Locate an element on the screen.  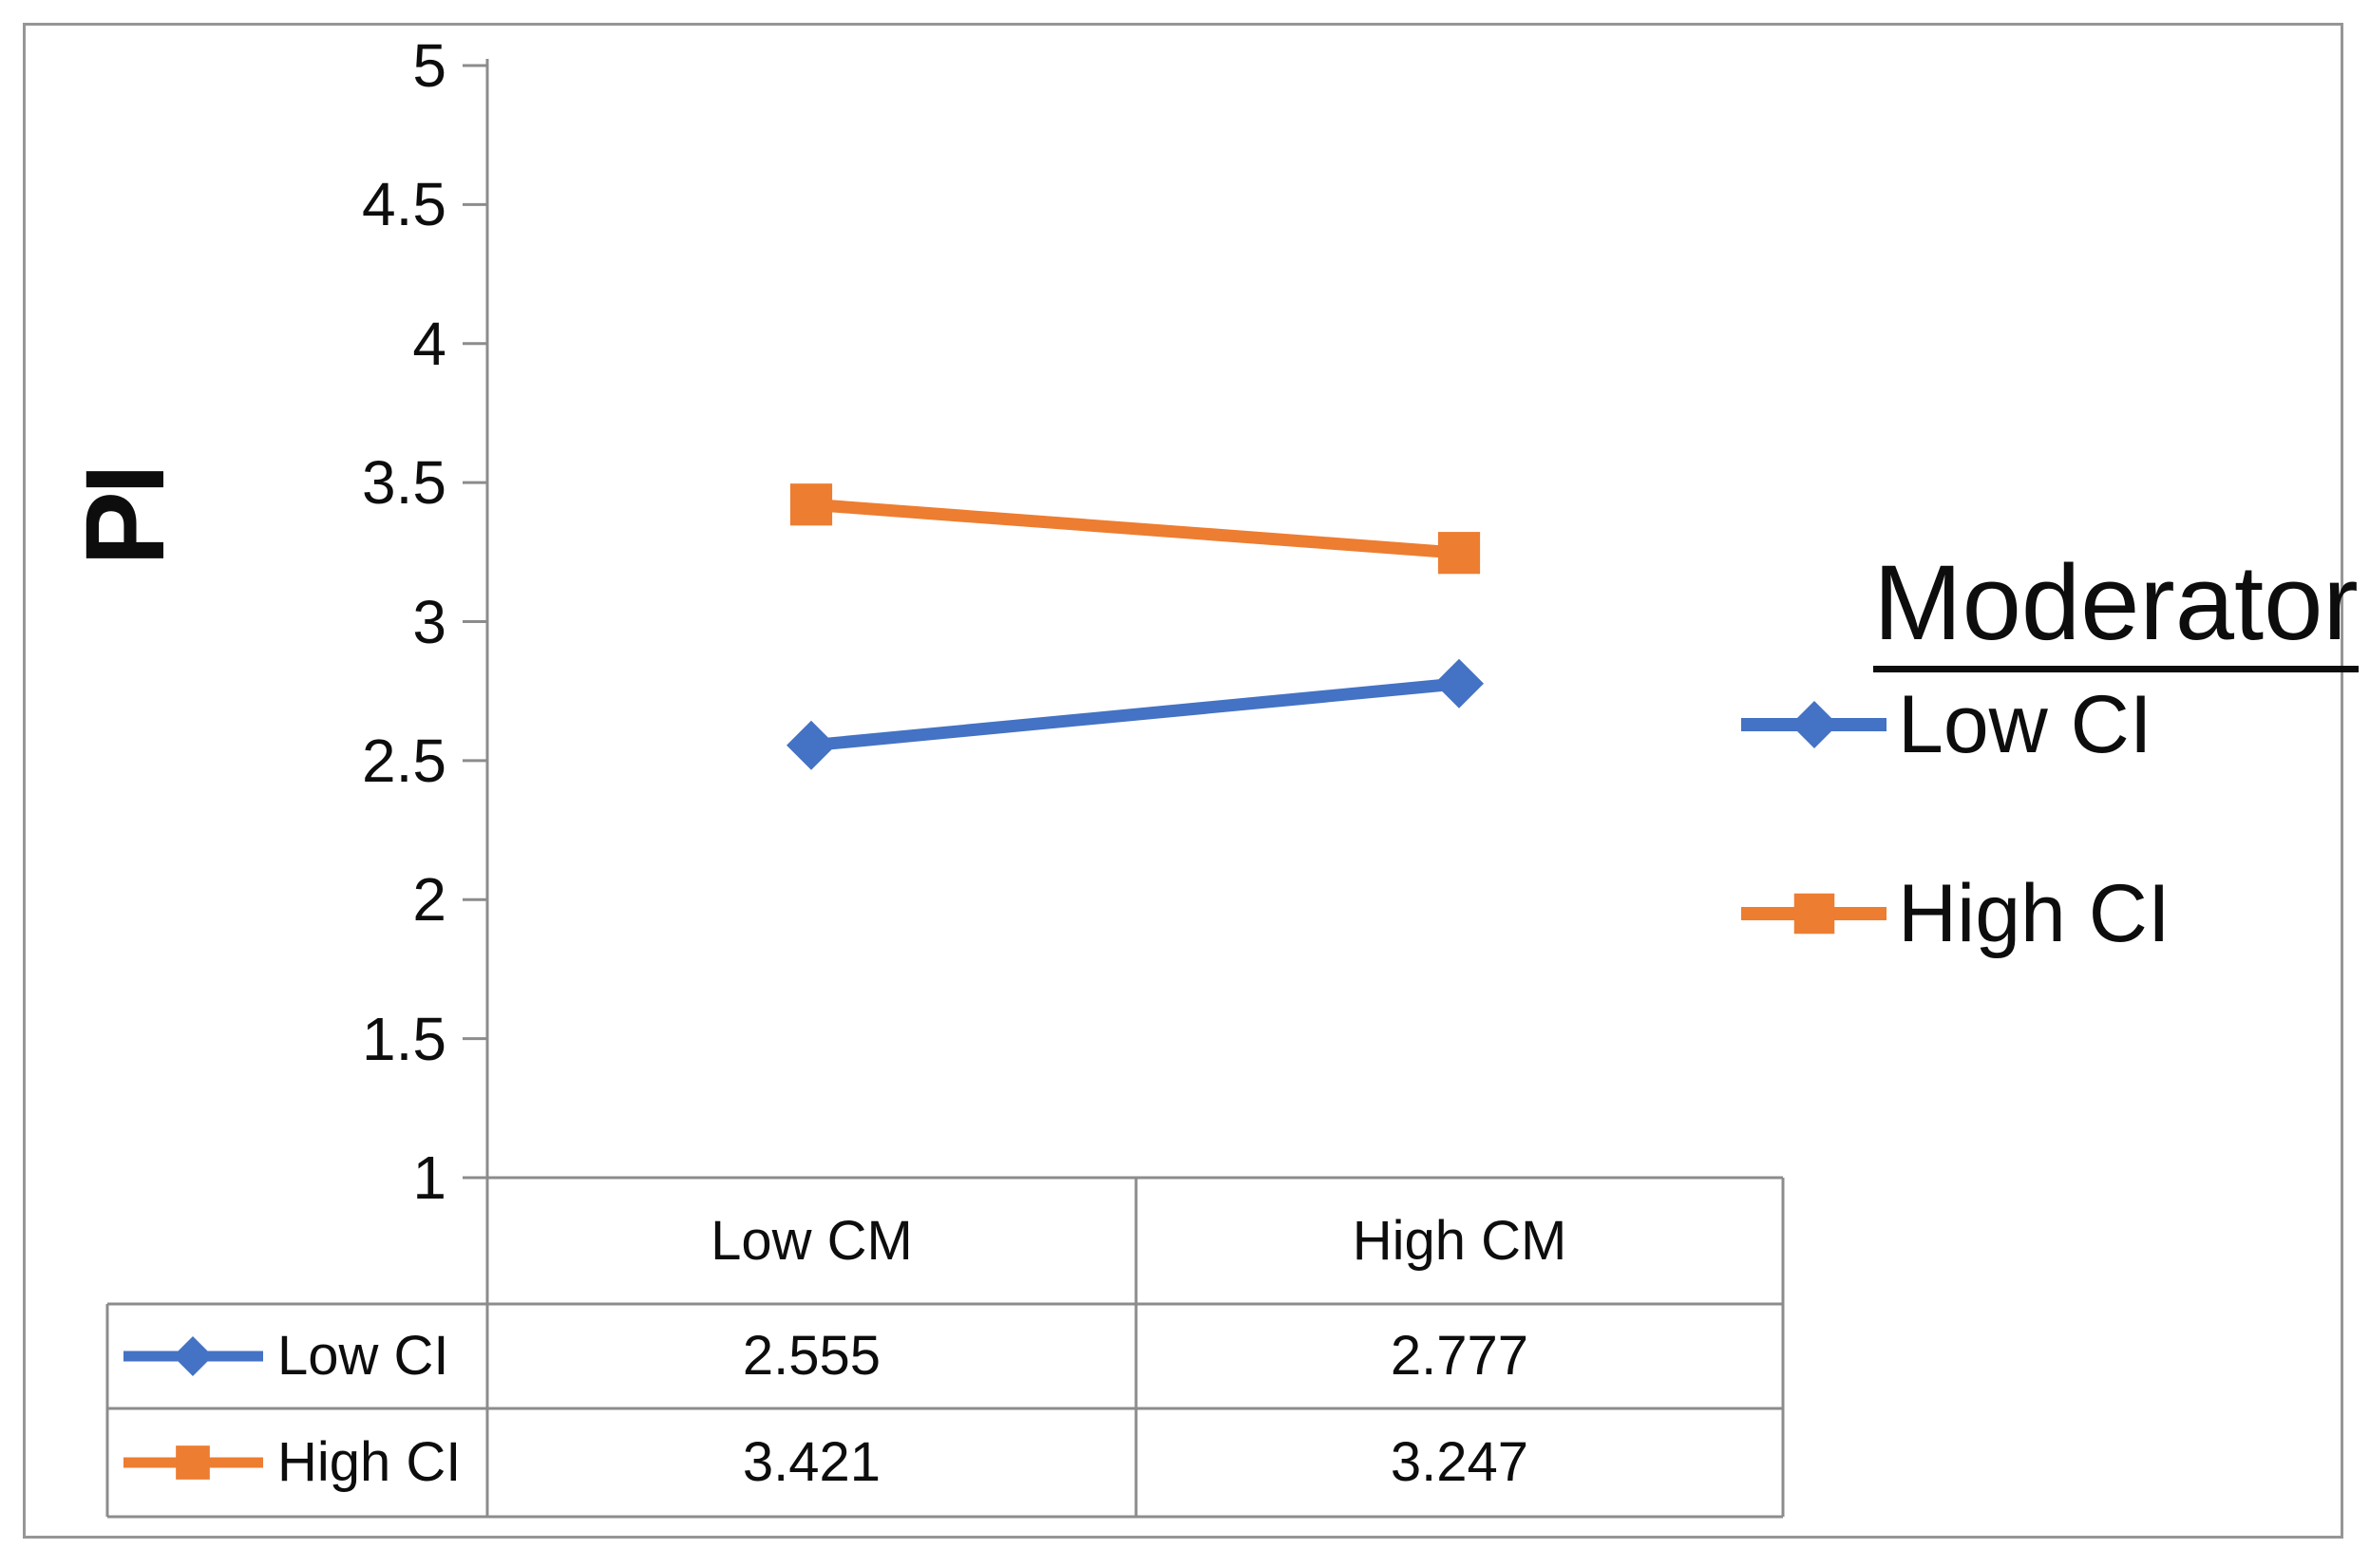
series-line-high-ci is located at coordinates (1135, 528).